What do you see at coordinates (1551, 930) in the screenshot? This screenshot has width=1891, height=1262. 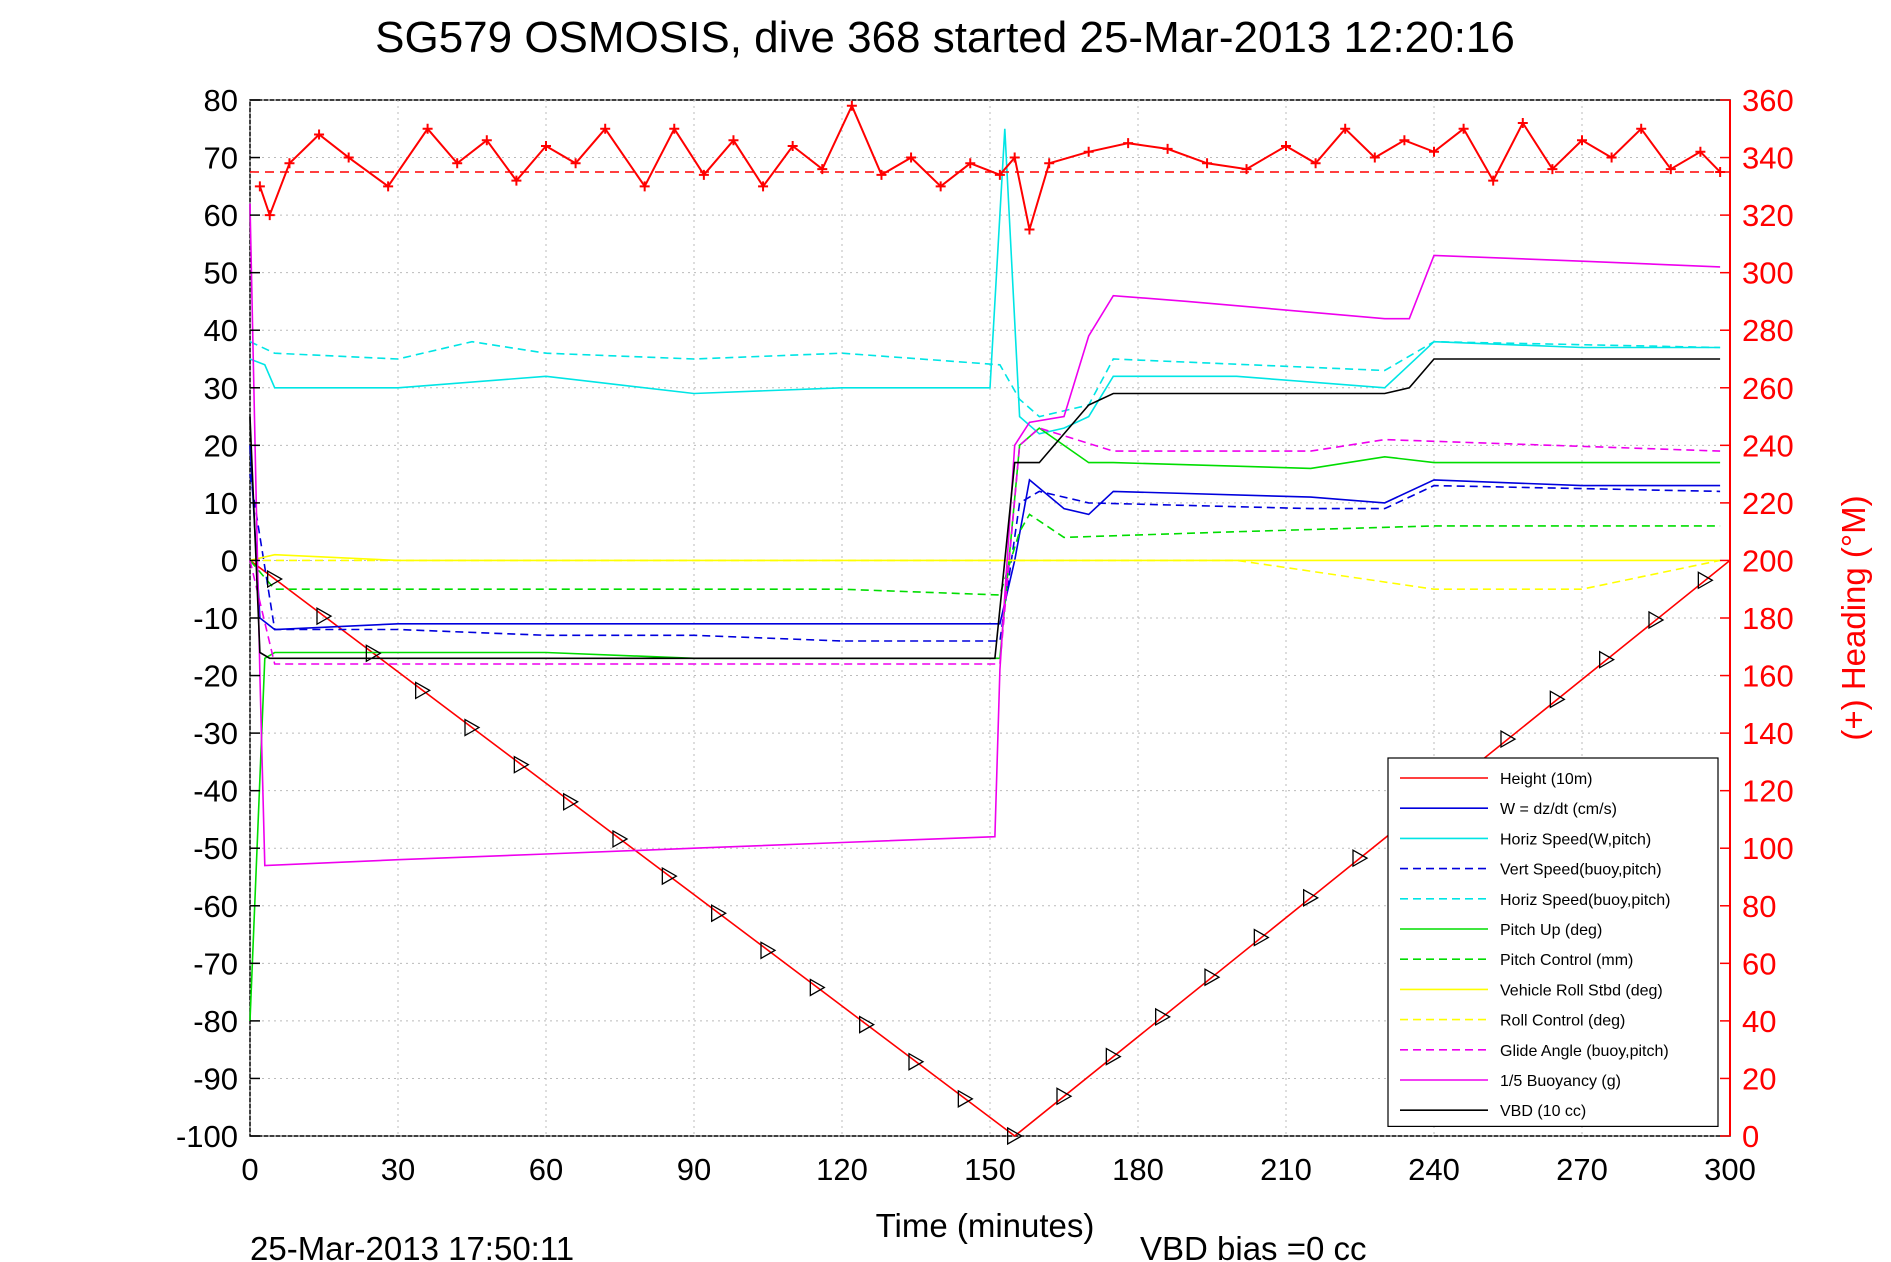 I see `legend-label: Pitch Up (deg)` at bounding box center [1551, 930].